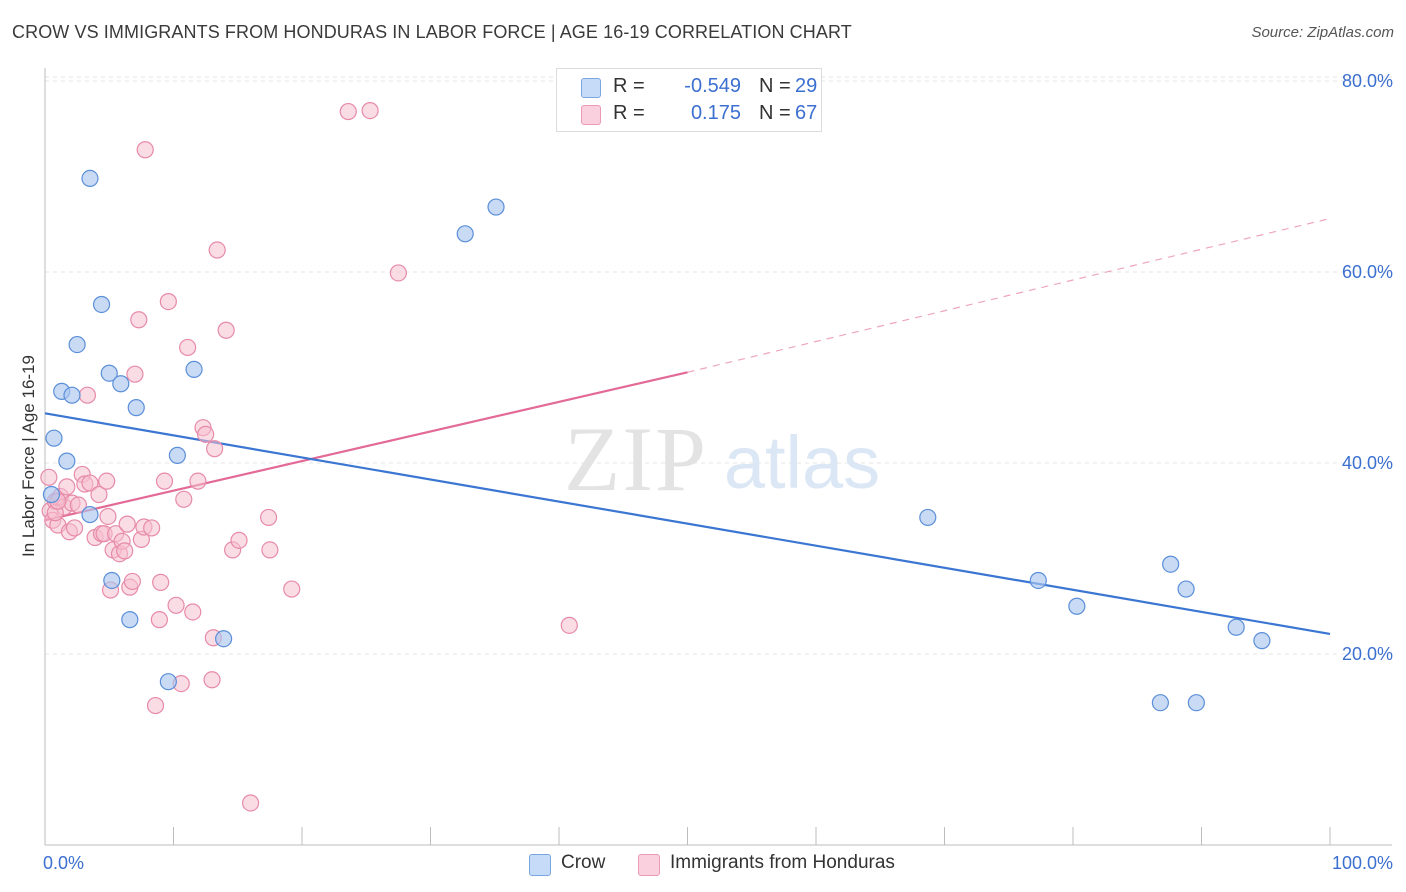 This screenshot has height=892, width=1406. I want to click on series-legend: Crow Immigrants from Honduras, so click(703, 865).